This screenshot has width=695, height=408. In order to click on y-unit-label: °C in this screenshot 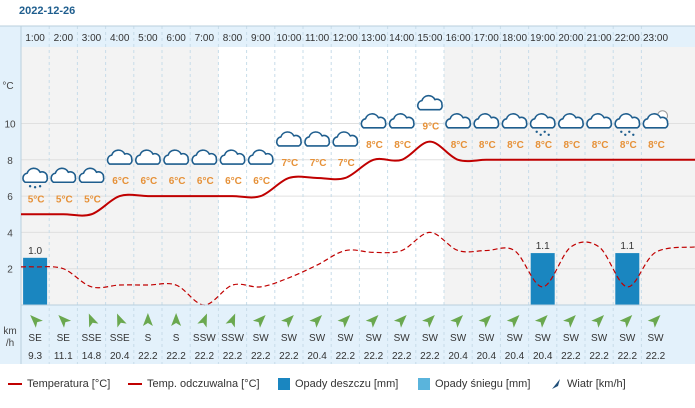, I will do `click(7, 86)`.